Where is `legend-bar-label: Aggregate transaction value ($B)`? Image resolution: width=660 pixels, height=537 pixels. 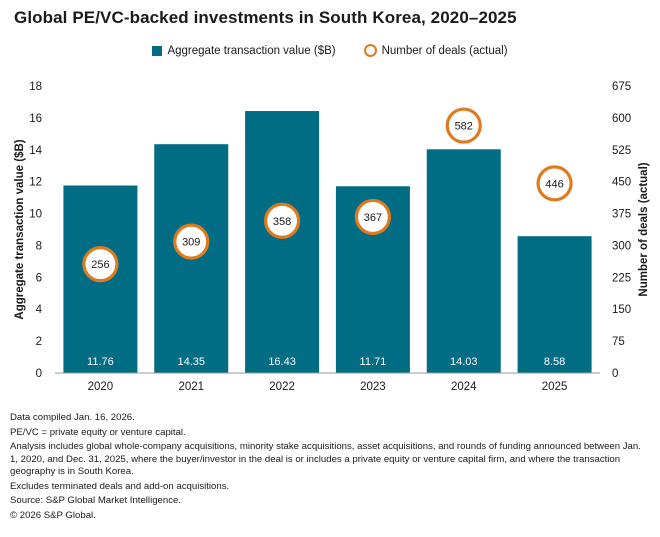 legend-bar-label: Aggregate transaction value ($B) is located at coordinates (251, 50).